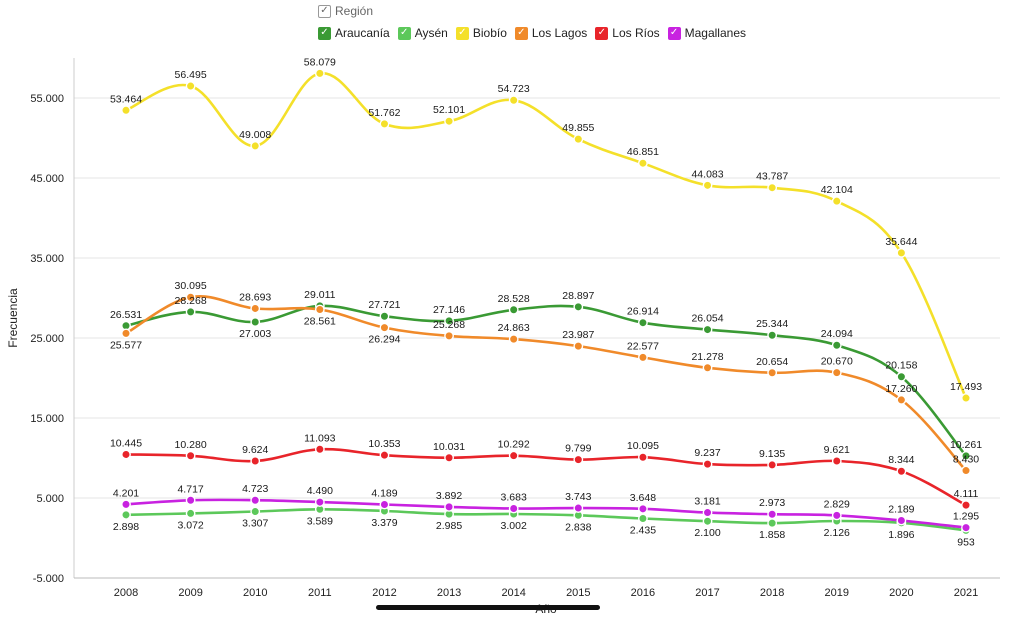 The image size is (1024, 619). What do you see at coordinates (190, 593) in the screenshot?
I see `x-tick-label: 2009` at bounding box center [190, 593].